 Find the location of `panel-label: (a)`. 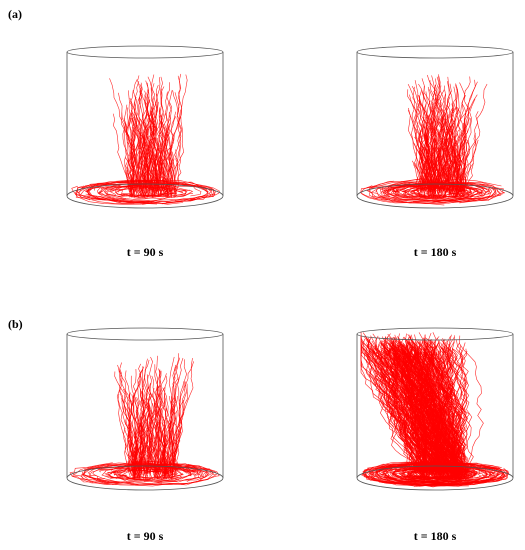

panel-label: (a) is located at coordinates (15, 14).